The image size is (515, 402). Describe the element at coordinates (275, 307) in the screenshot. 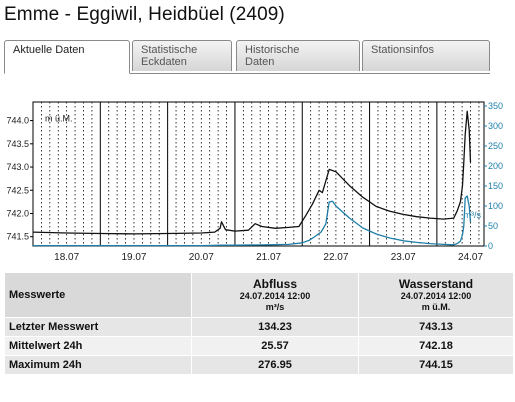

I see `column-unit: m³/s` at that location.